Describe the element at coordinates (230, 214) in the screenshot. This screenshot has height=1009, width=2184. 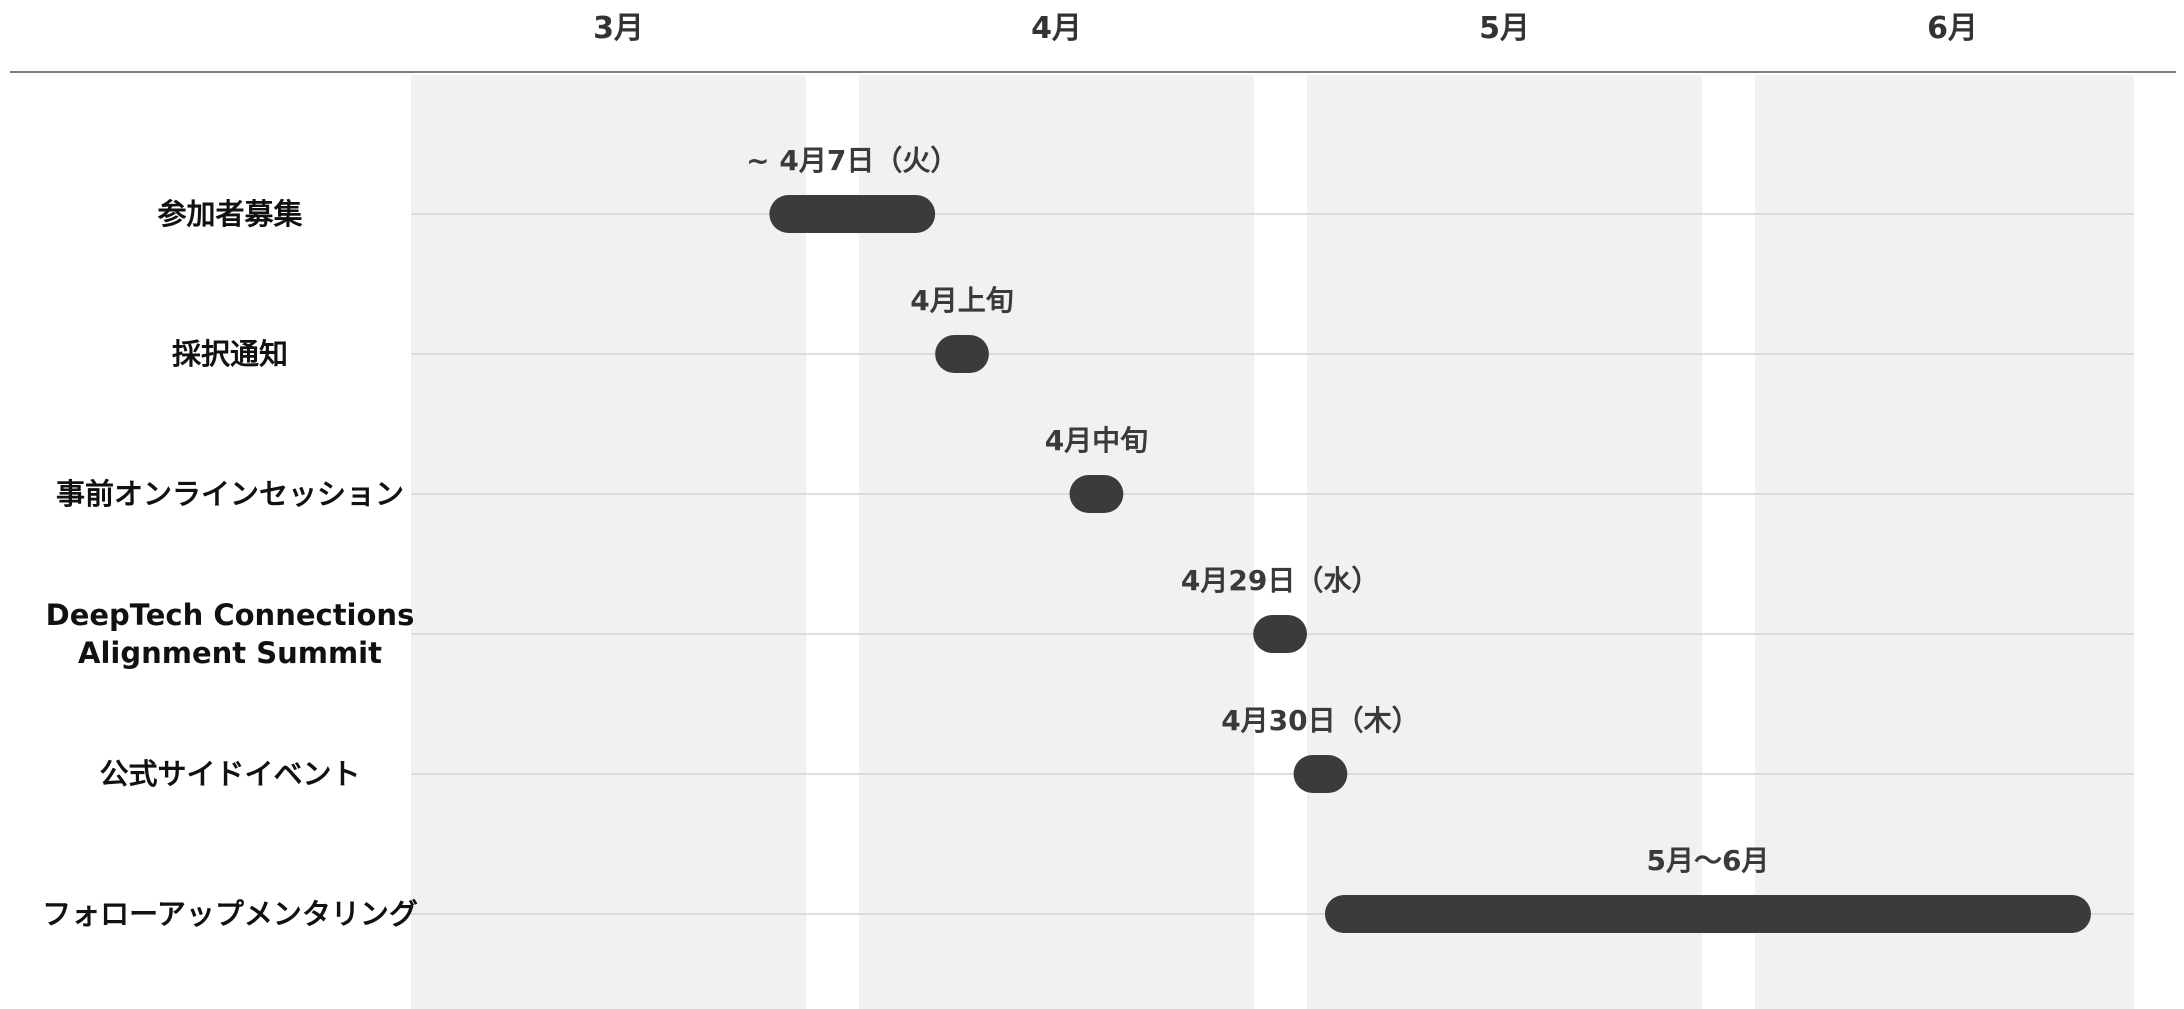
I see `task-label: 参加者募集` at that location.